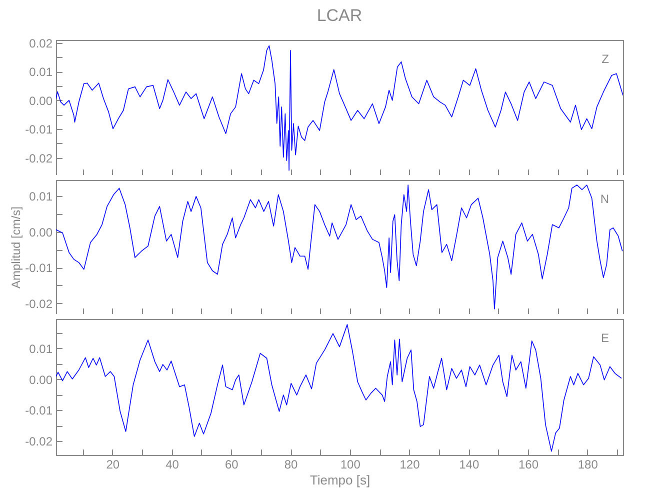 This screenshot has height=500, width=650. What do you see at coordinates (173, 465) in the screenshot?
I see `x-tick-label: 40` at bounding box center [173, 465].